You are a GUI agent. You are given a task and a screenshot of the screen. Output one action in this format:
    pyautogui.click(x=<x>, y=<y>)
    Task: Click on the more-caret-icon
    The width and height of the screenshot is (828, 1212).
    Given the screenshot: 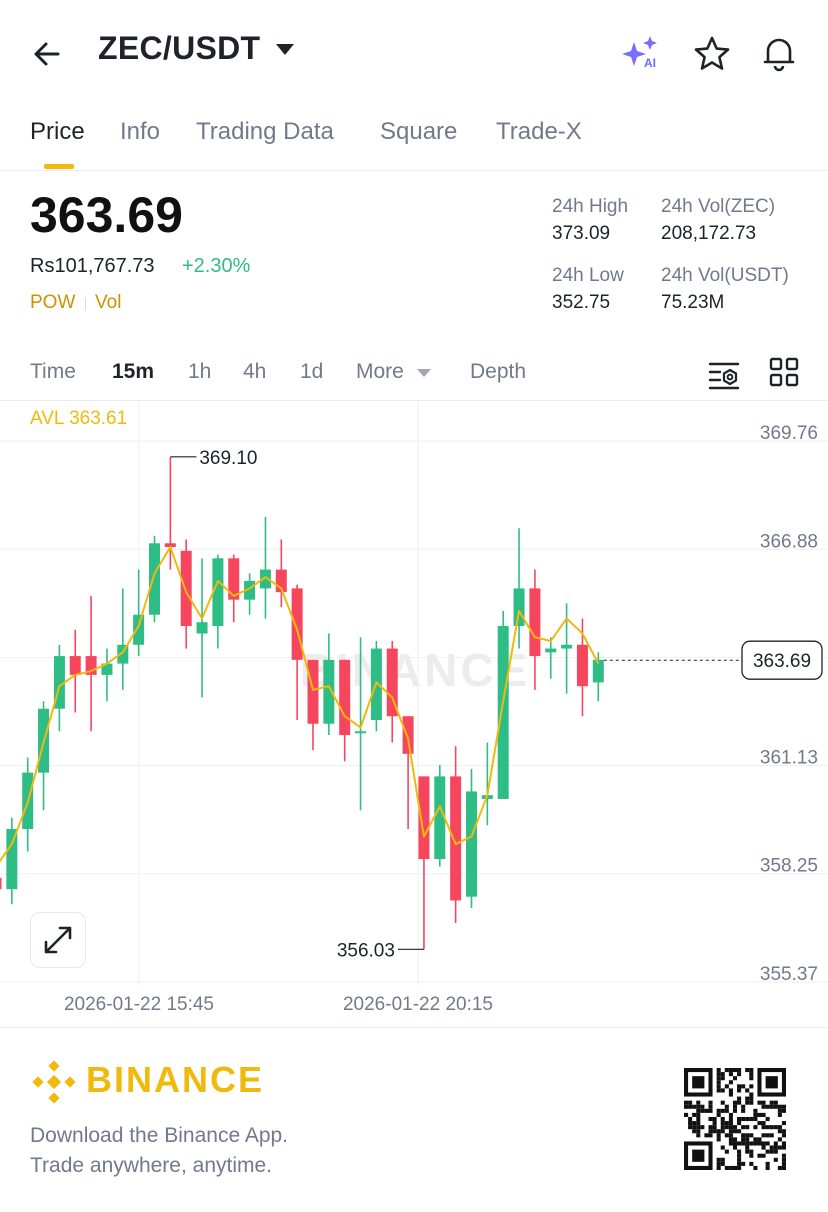 What is the action you would take?
    pyautogui.click(x=424, y=373)
    